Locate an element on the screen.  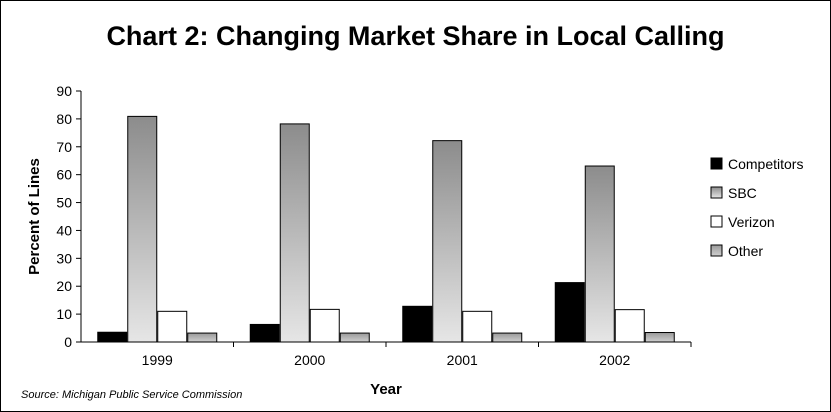
y-tick-label: 50 is located at coordinates (64, 203).